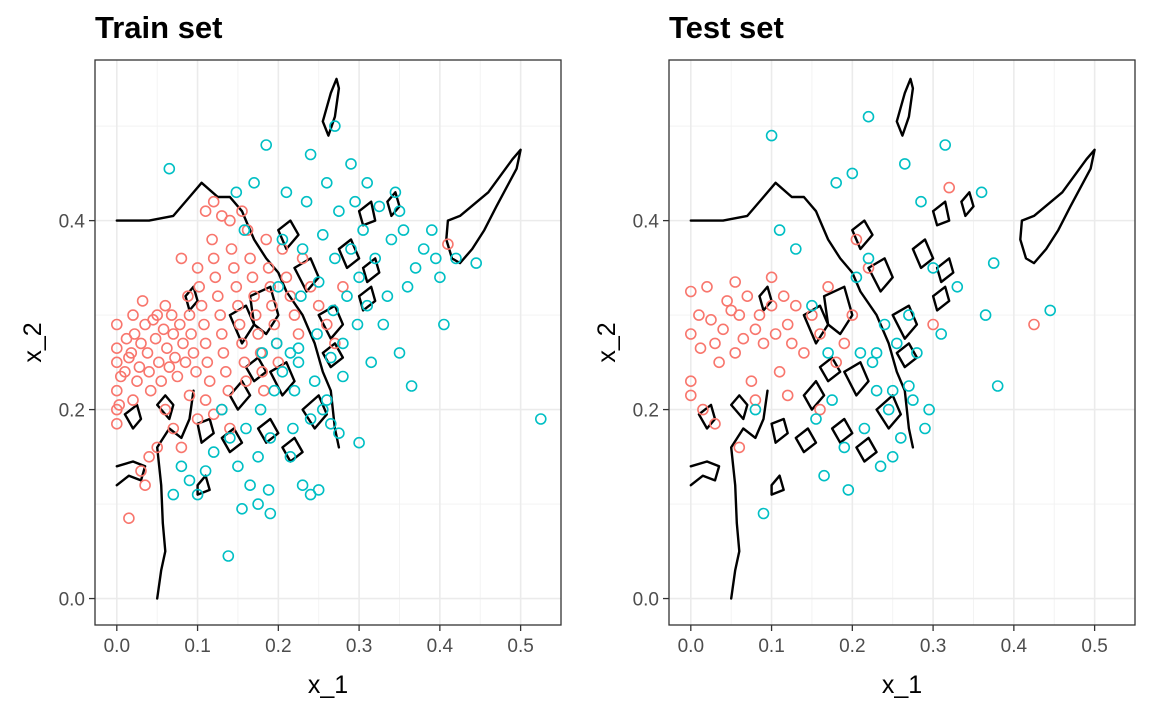  What do you see at coordinates (440, 646) in the screenshot?
I see `x-tick-label: 0.4` at bounding box center [440, 646].